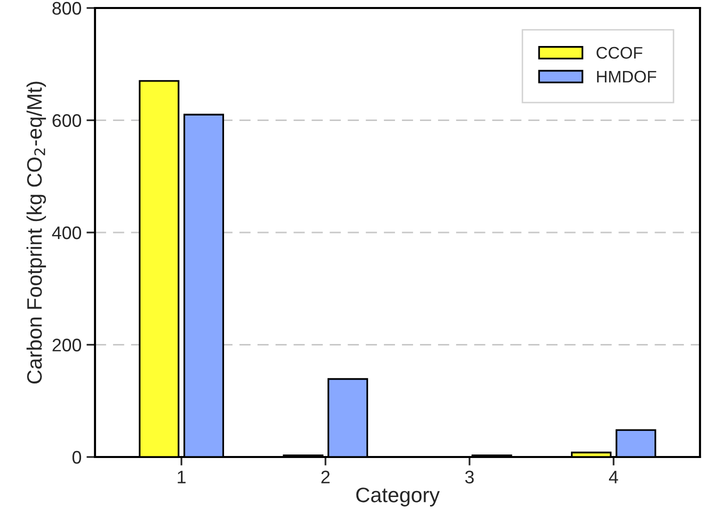 The height and width of the screenshot is (524, 717). What do you see at coordinates (67, 120) in the screenshot?
I see `y-tick-label: 600` at bounding box center [67, 120].